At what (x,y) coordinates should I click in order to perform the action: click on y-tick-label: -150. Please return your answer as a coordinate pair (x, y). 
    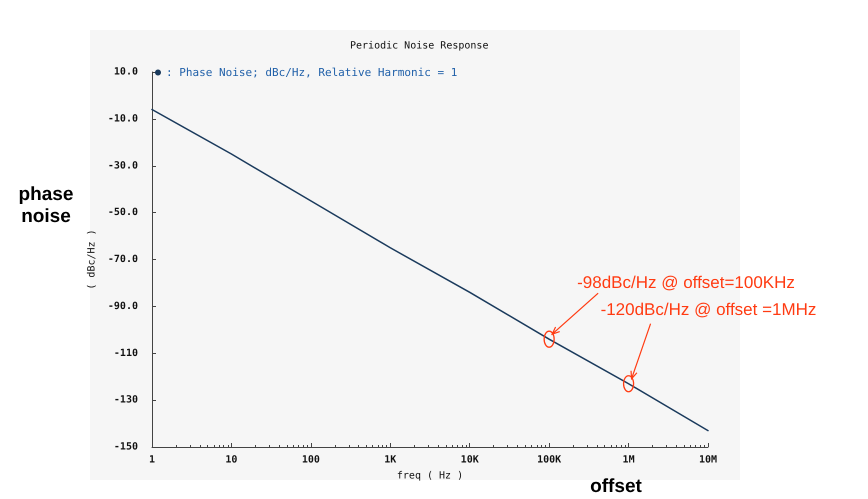
    Looking at the image, I should click on (126, 447).